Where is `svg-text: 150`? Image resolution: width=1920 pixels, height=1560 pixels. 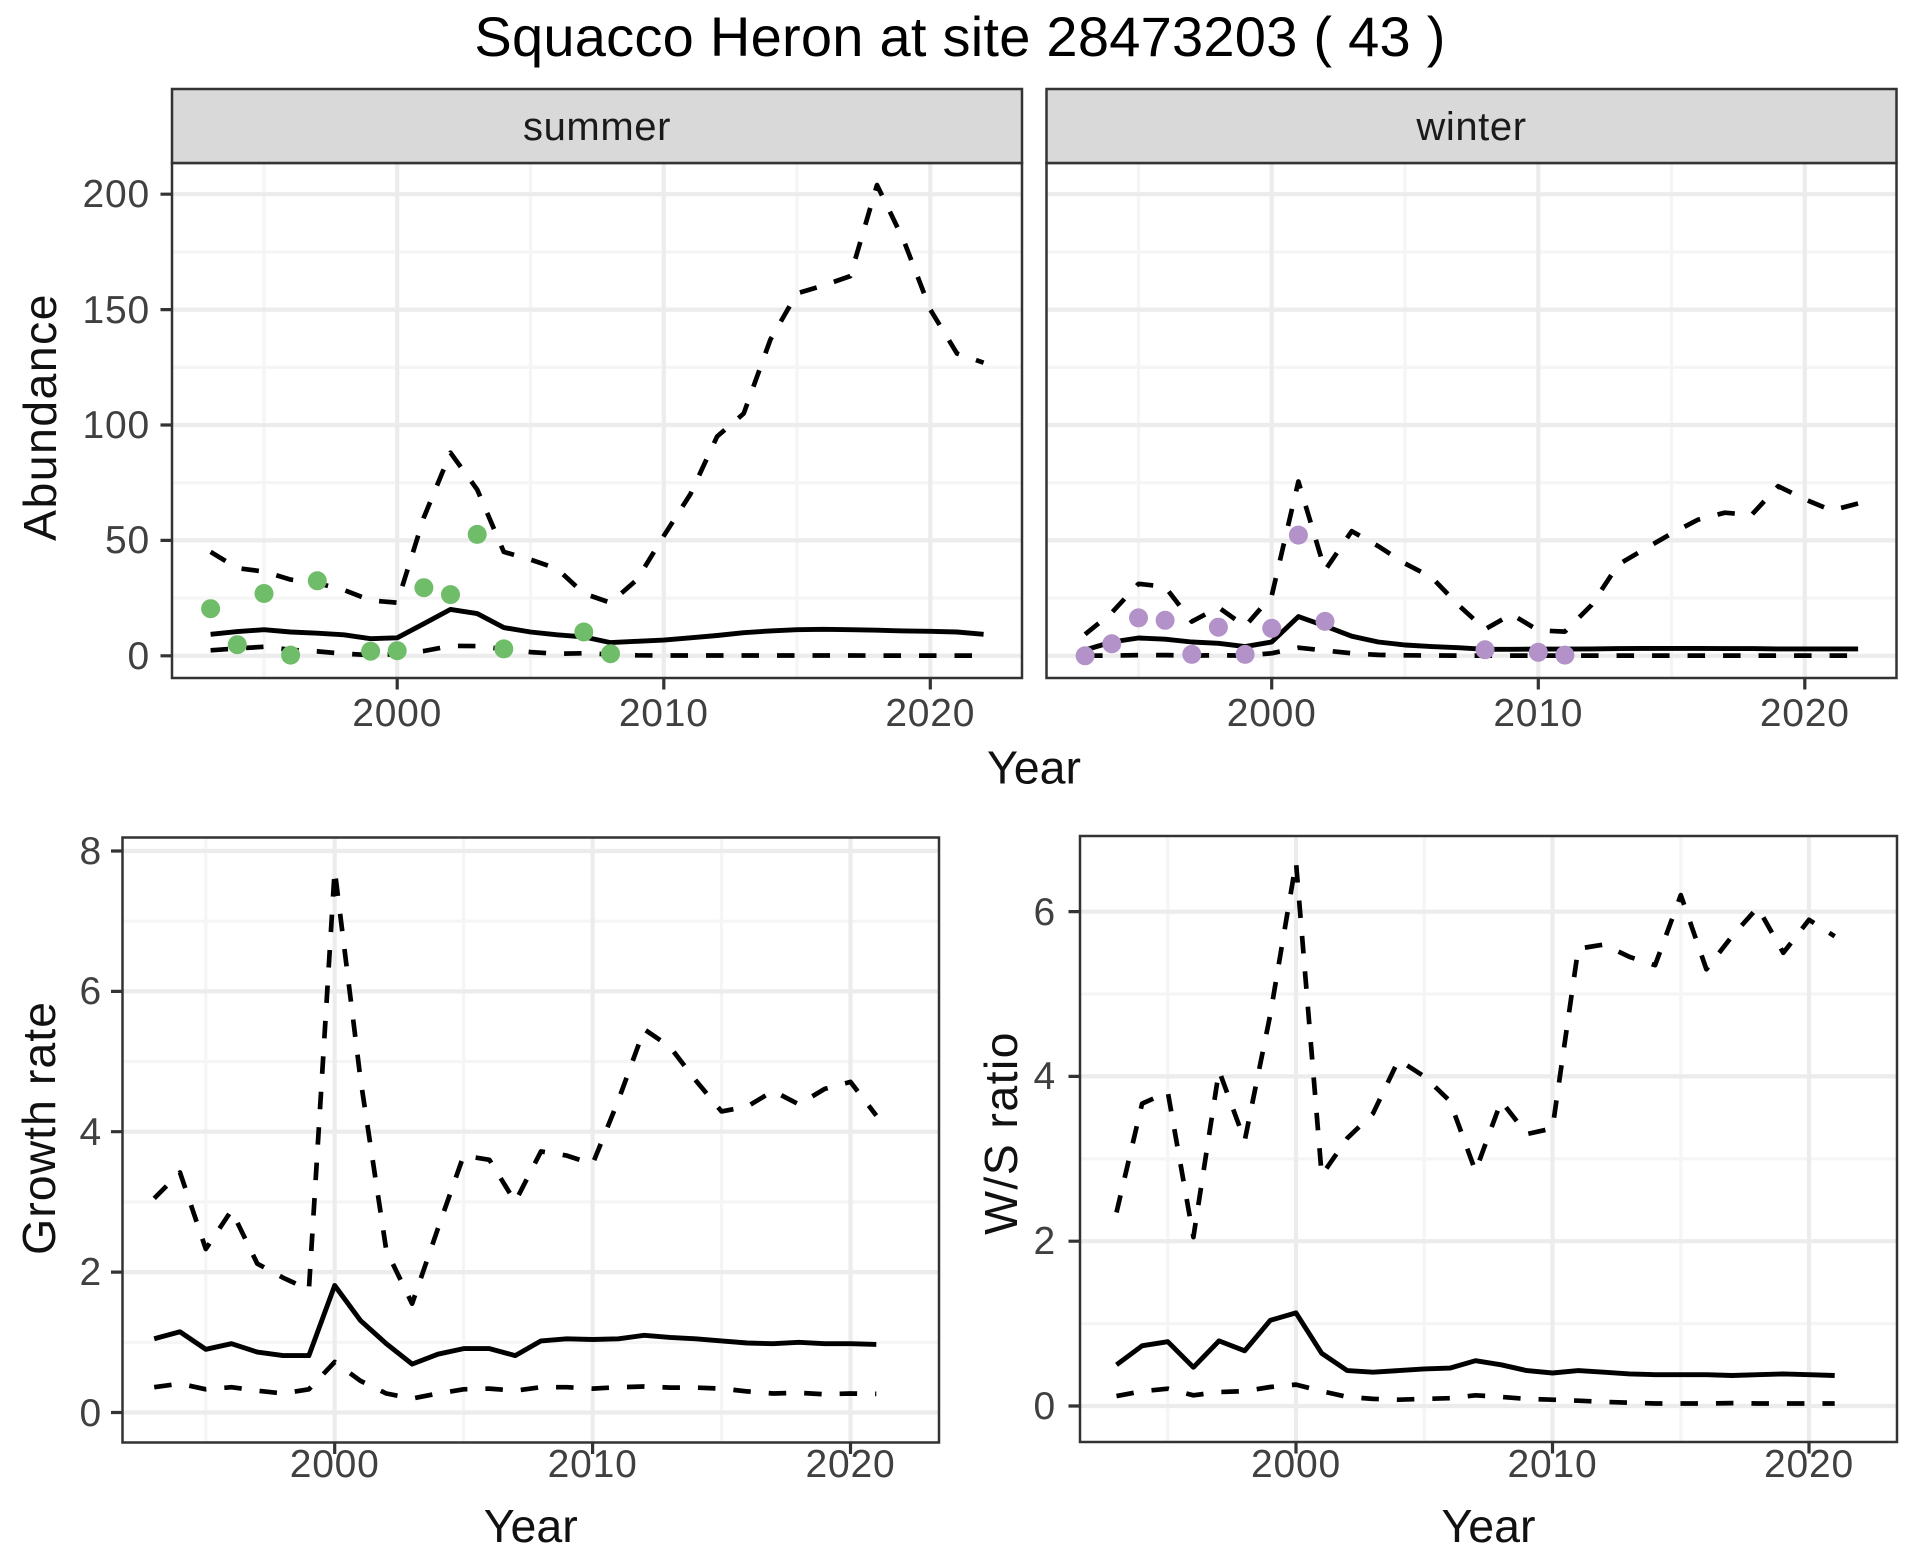
svg-text: 150 is located at coordinates (116, 310).